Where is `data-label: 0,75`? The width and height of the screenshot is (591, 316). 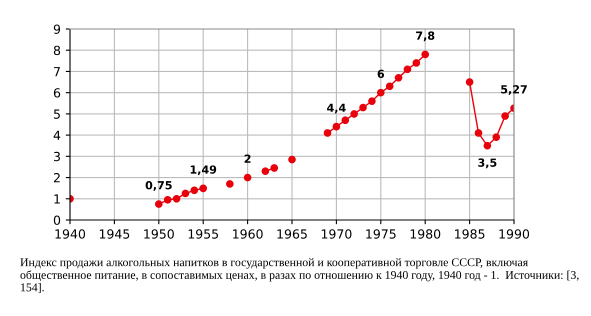 data-label: 0,75 is located at coordinates (159, 186).